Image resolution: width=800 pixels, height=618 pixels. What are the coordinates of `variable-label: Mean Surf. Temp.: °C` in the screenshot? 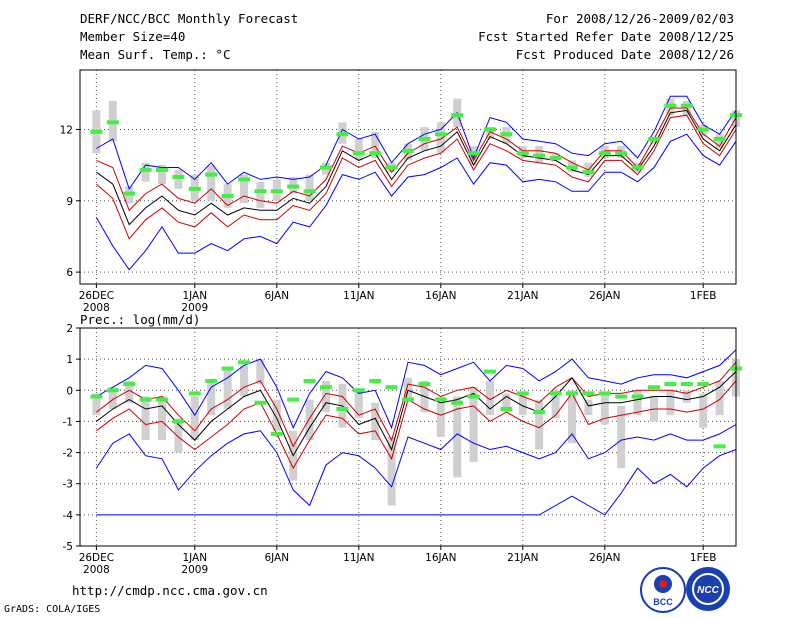 It's located at (155, 54).